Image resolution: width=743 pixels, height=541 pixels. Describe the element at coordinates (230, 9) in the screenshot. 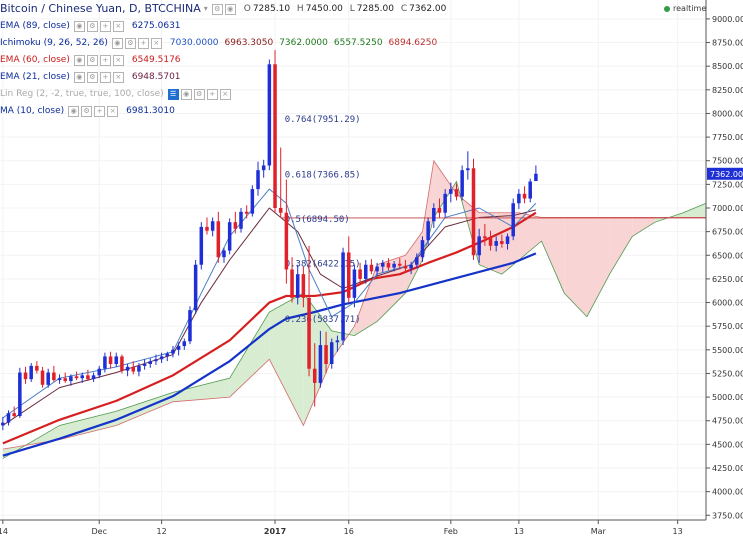

I see `visibility-icon: ◉` at that location.